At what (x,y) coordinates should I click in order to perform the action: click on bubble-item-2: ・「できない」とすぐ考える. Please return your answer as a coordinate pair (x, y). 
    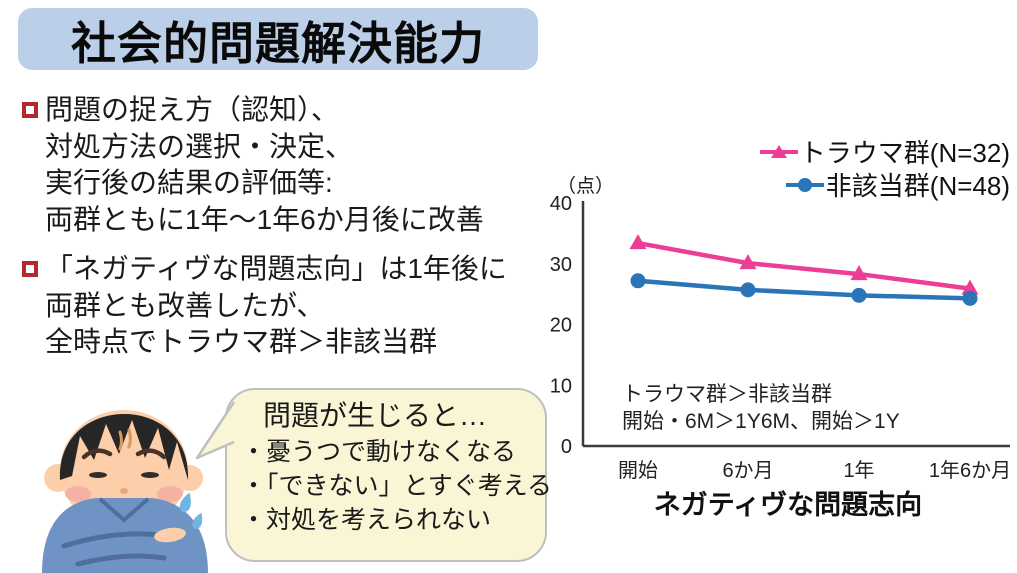
    Looking at the image, I should click on (397, 486).